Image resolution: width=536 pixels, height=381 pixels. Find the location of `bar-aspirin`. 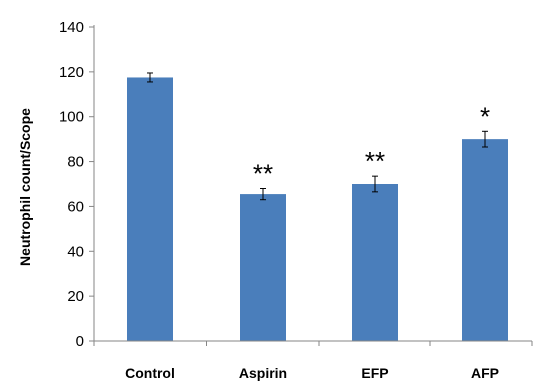

bar-aspirin is located at coordinates (263, 267).